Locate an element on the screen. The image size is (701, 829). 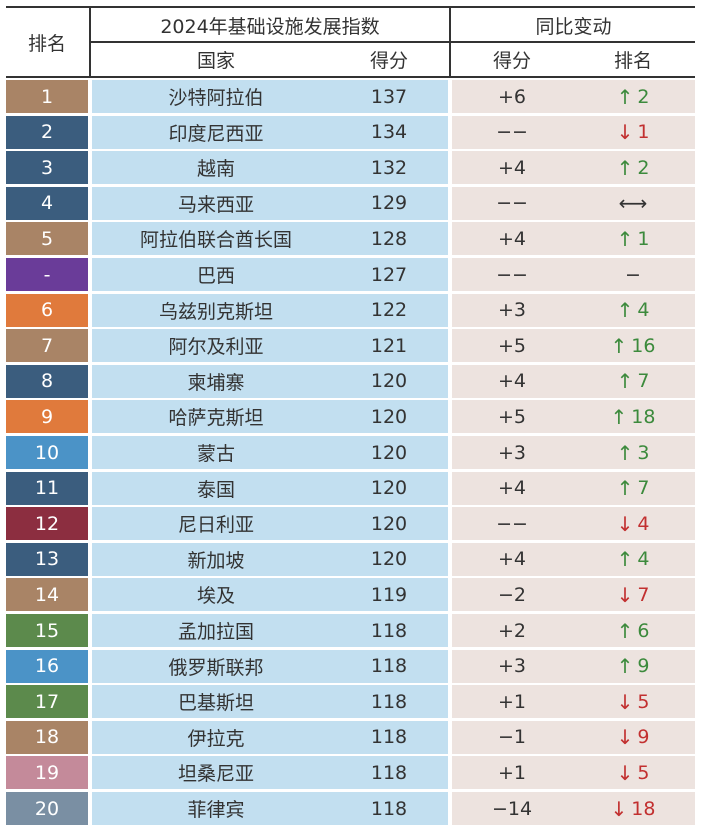
change-cell: −− ↓ 4 is located at coordinates (573, 524).